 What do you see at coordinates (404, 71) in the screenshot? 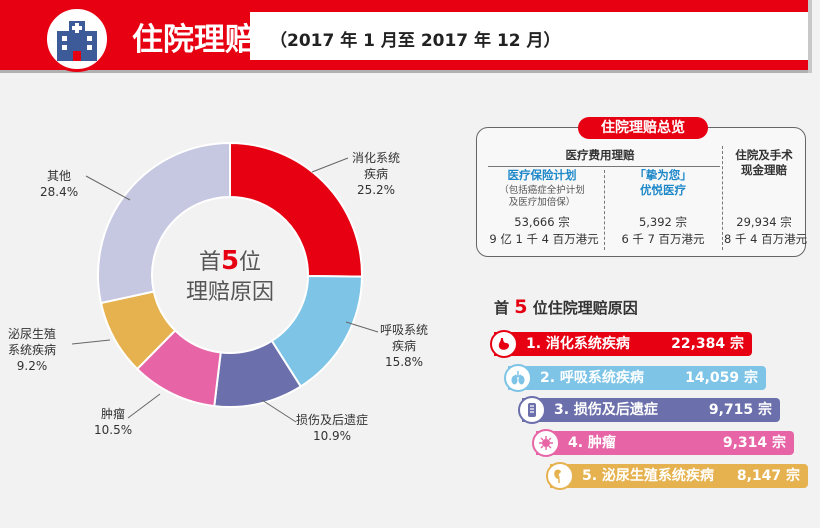
I see `header-shadow-stripe` at bounding box center [404, 71].